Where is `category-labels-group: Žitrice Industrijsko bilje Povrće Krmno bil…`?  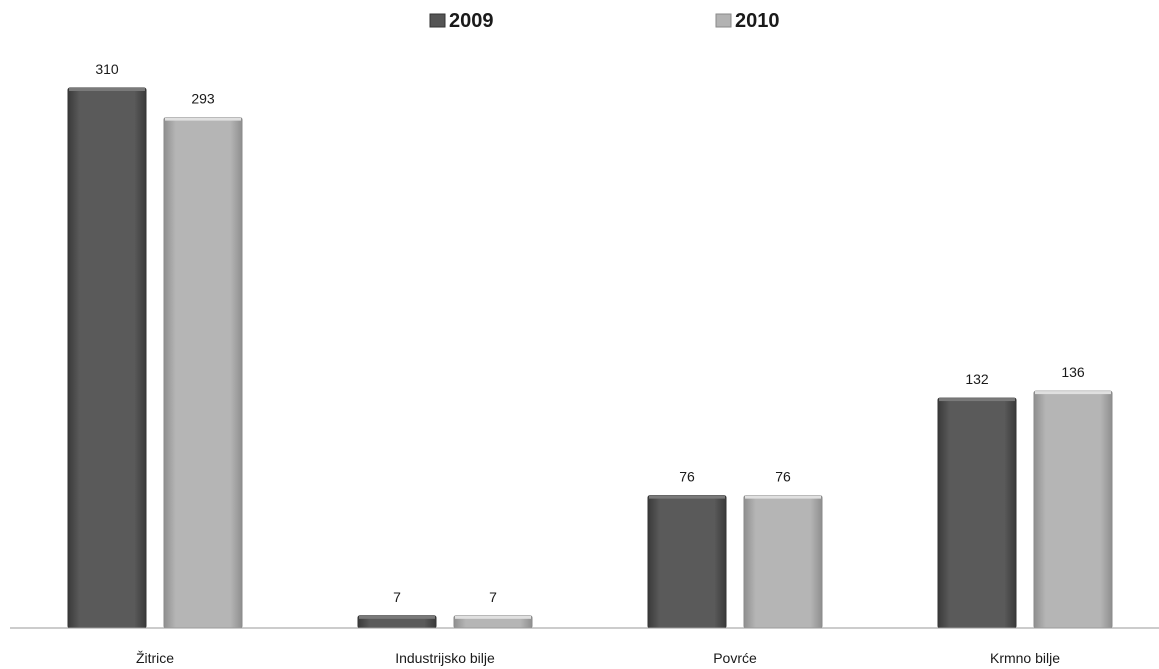
category-labels-group: Žitrice Industrijsko bilje Povrće Krmno bil… is located at coordinates (598, 658).